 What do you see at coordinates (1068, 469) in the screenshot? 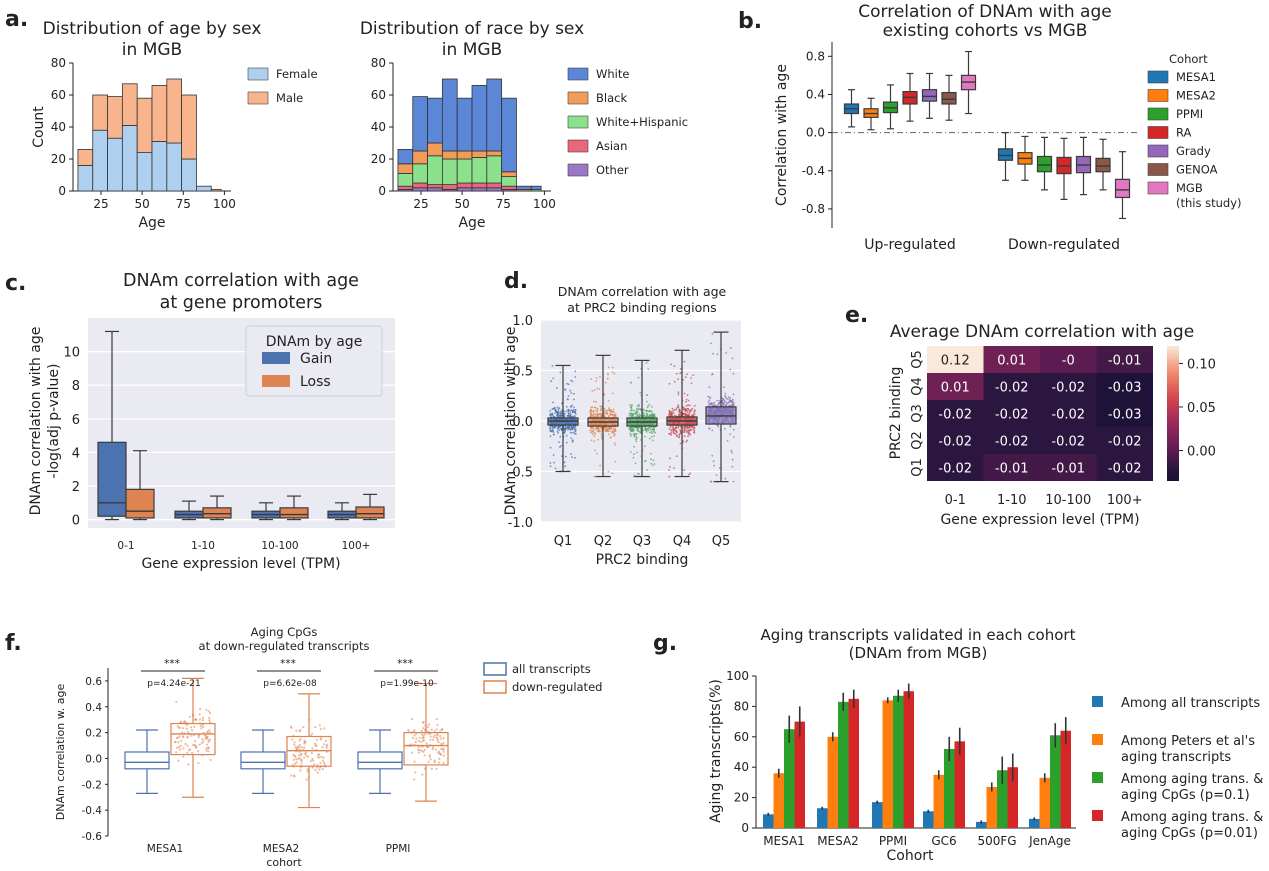
I see `e-cell-label: -0.01` at bounding box center [1068, 469].